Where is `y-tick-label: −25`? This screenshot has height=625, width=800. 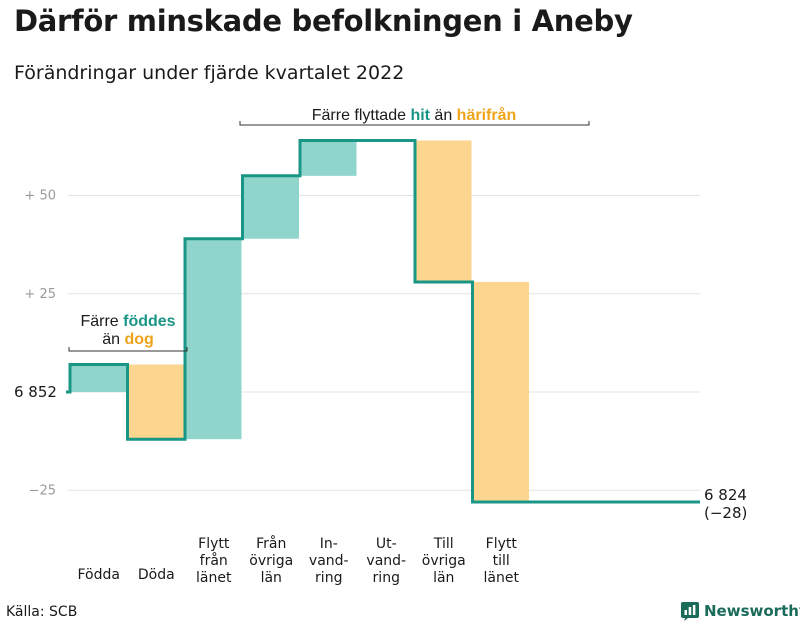 y-tick-label: −25 is located at coordinates (42, 490).